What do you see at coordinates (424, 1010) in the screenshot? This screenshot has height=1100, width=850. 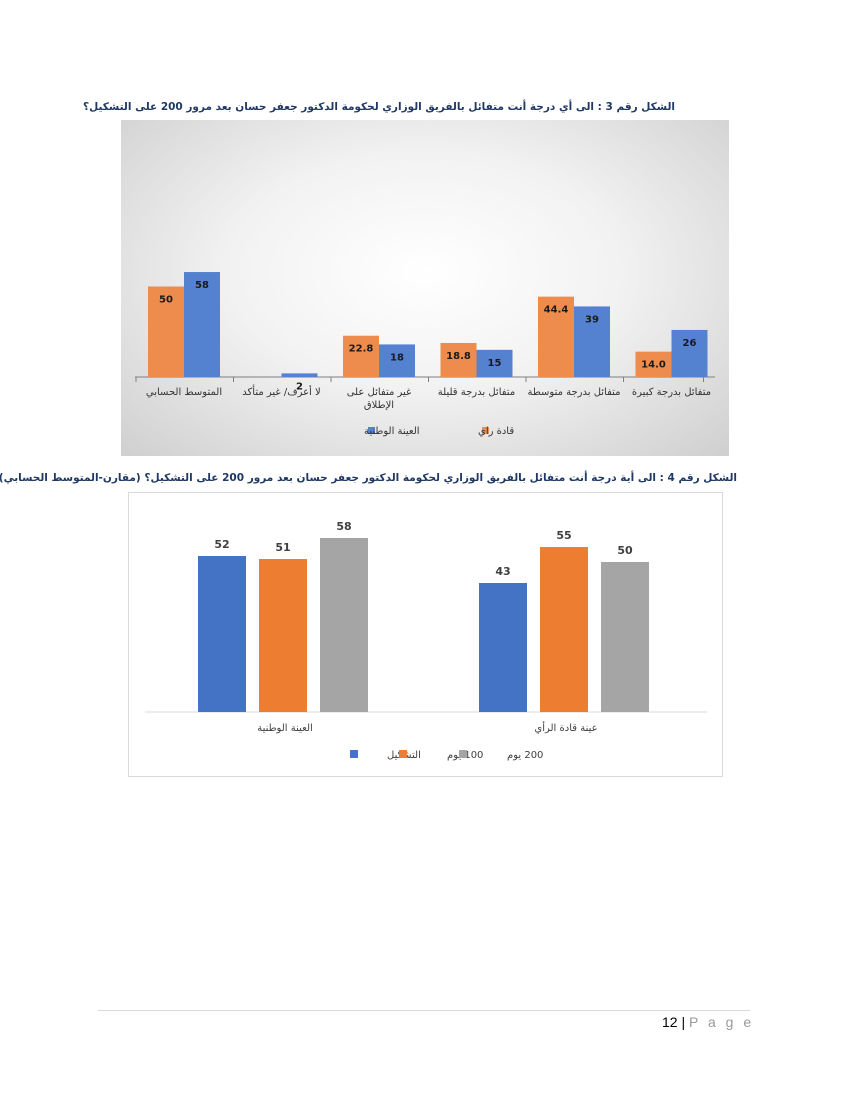 I see `footer-divider` at bounding box center [424, 1010].